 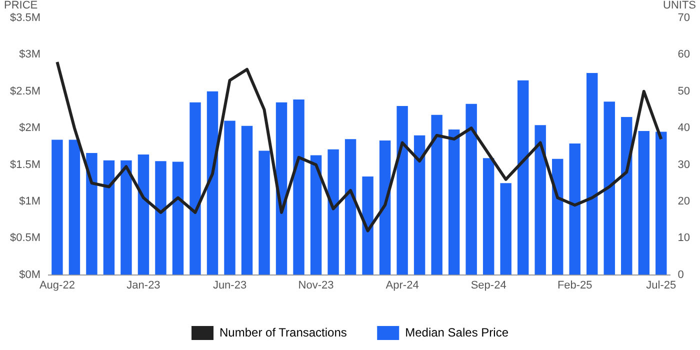 I want to click on x-tick-label: Nov-23, so click(x=316, y=285).